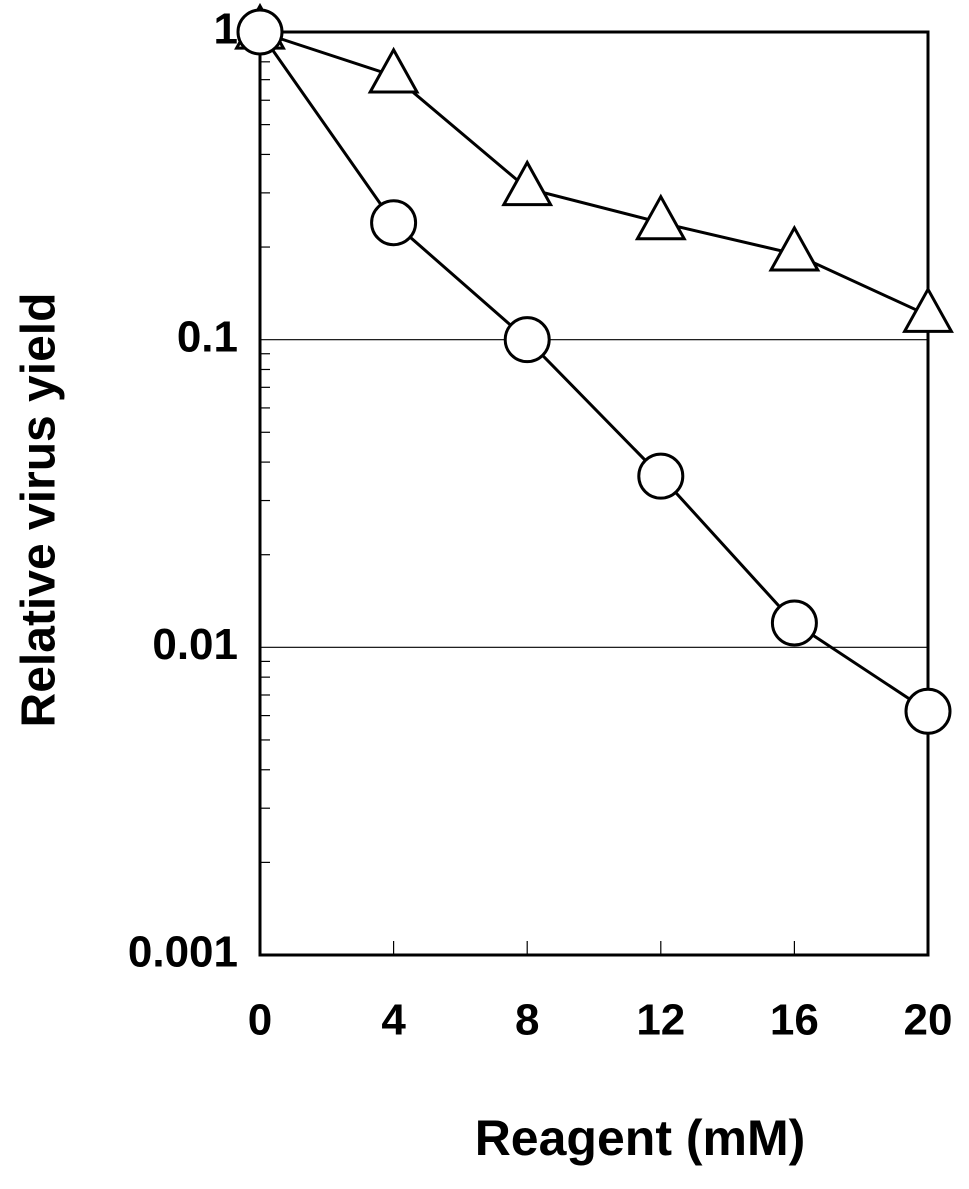 This screenshot has height=1189, width=969. Describe the element at coordinates (393, 1020) in the screenshot. I see `x-tick-label: 4` at that location.